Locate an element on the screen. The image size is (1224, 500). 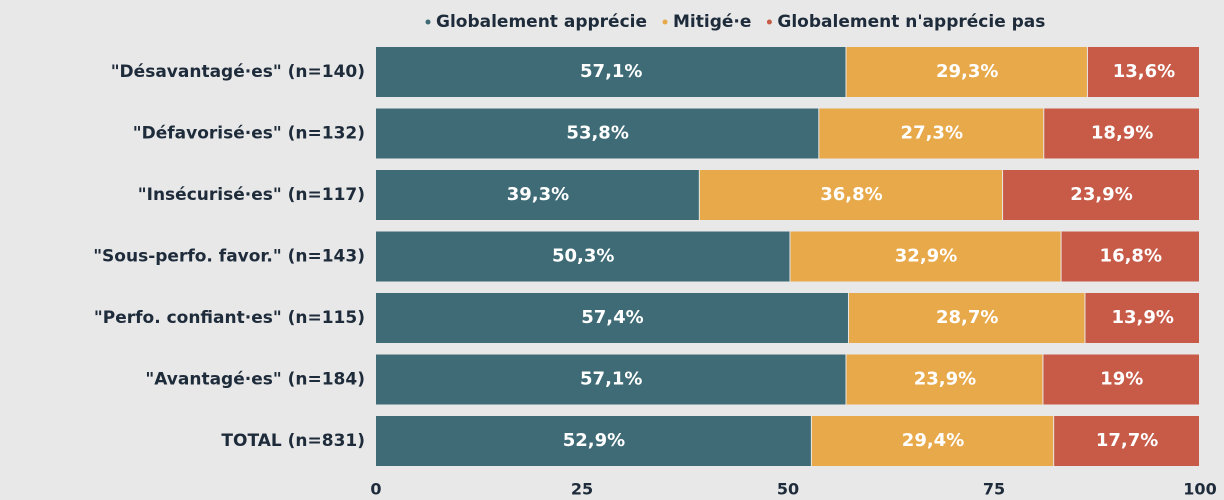
value-label: 32,9% is located at coordinates (926, 256).